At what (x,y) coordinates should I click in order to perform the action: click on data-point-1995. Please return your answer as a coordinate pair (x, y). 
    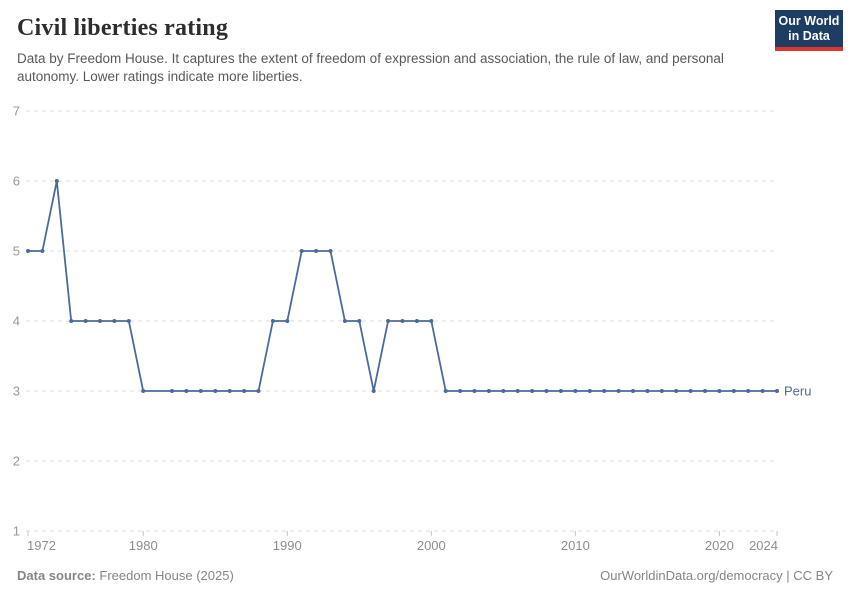
    Looking at the image, I should click on (359, 321).